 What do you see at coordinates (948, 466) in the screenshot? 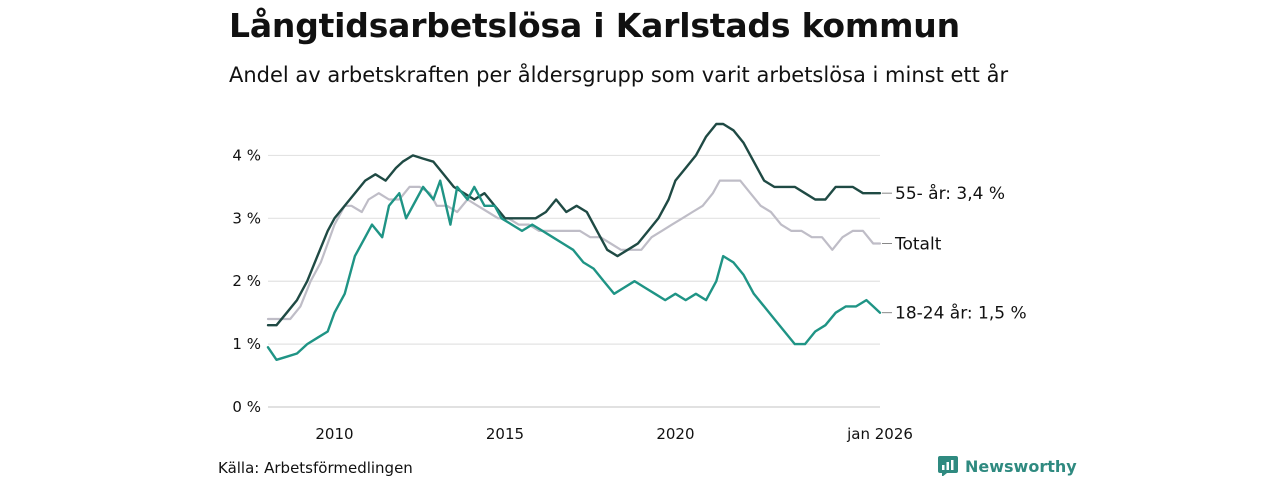
I see `newsworthy-logo-icon` at bounding box center [948, 466].